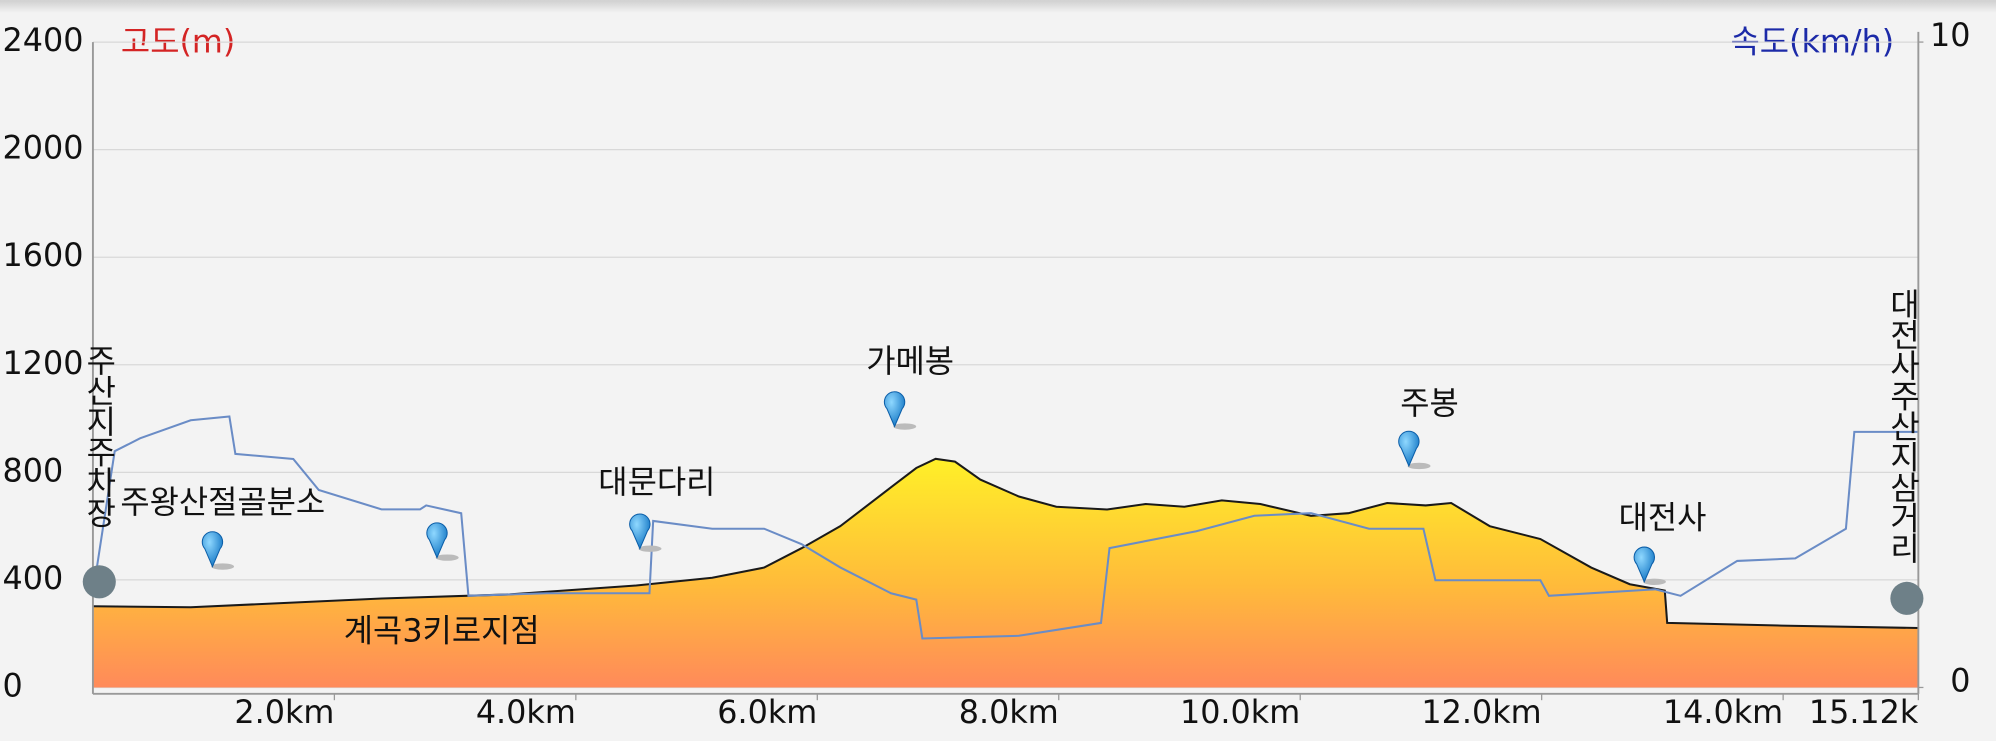  What do you see at coordinates (1813, 41) in the screenshot?
I see `y2-axis-title: 속도(km/h)` at bounding box center [1813, 41].